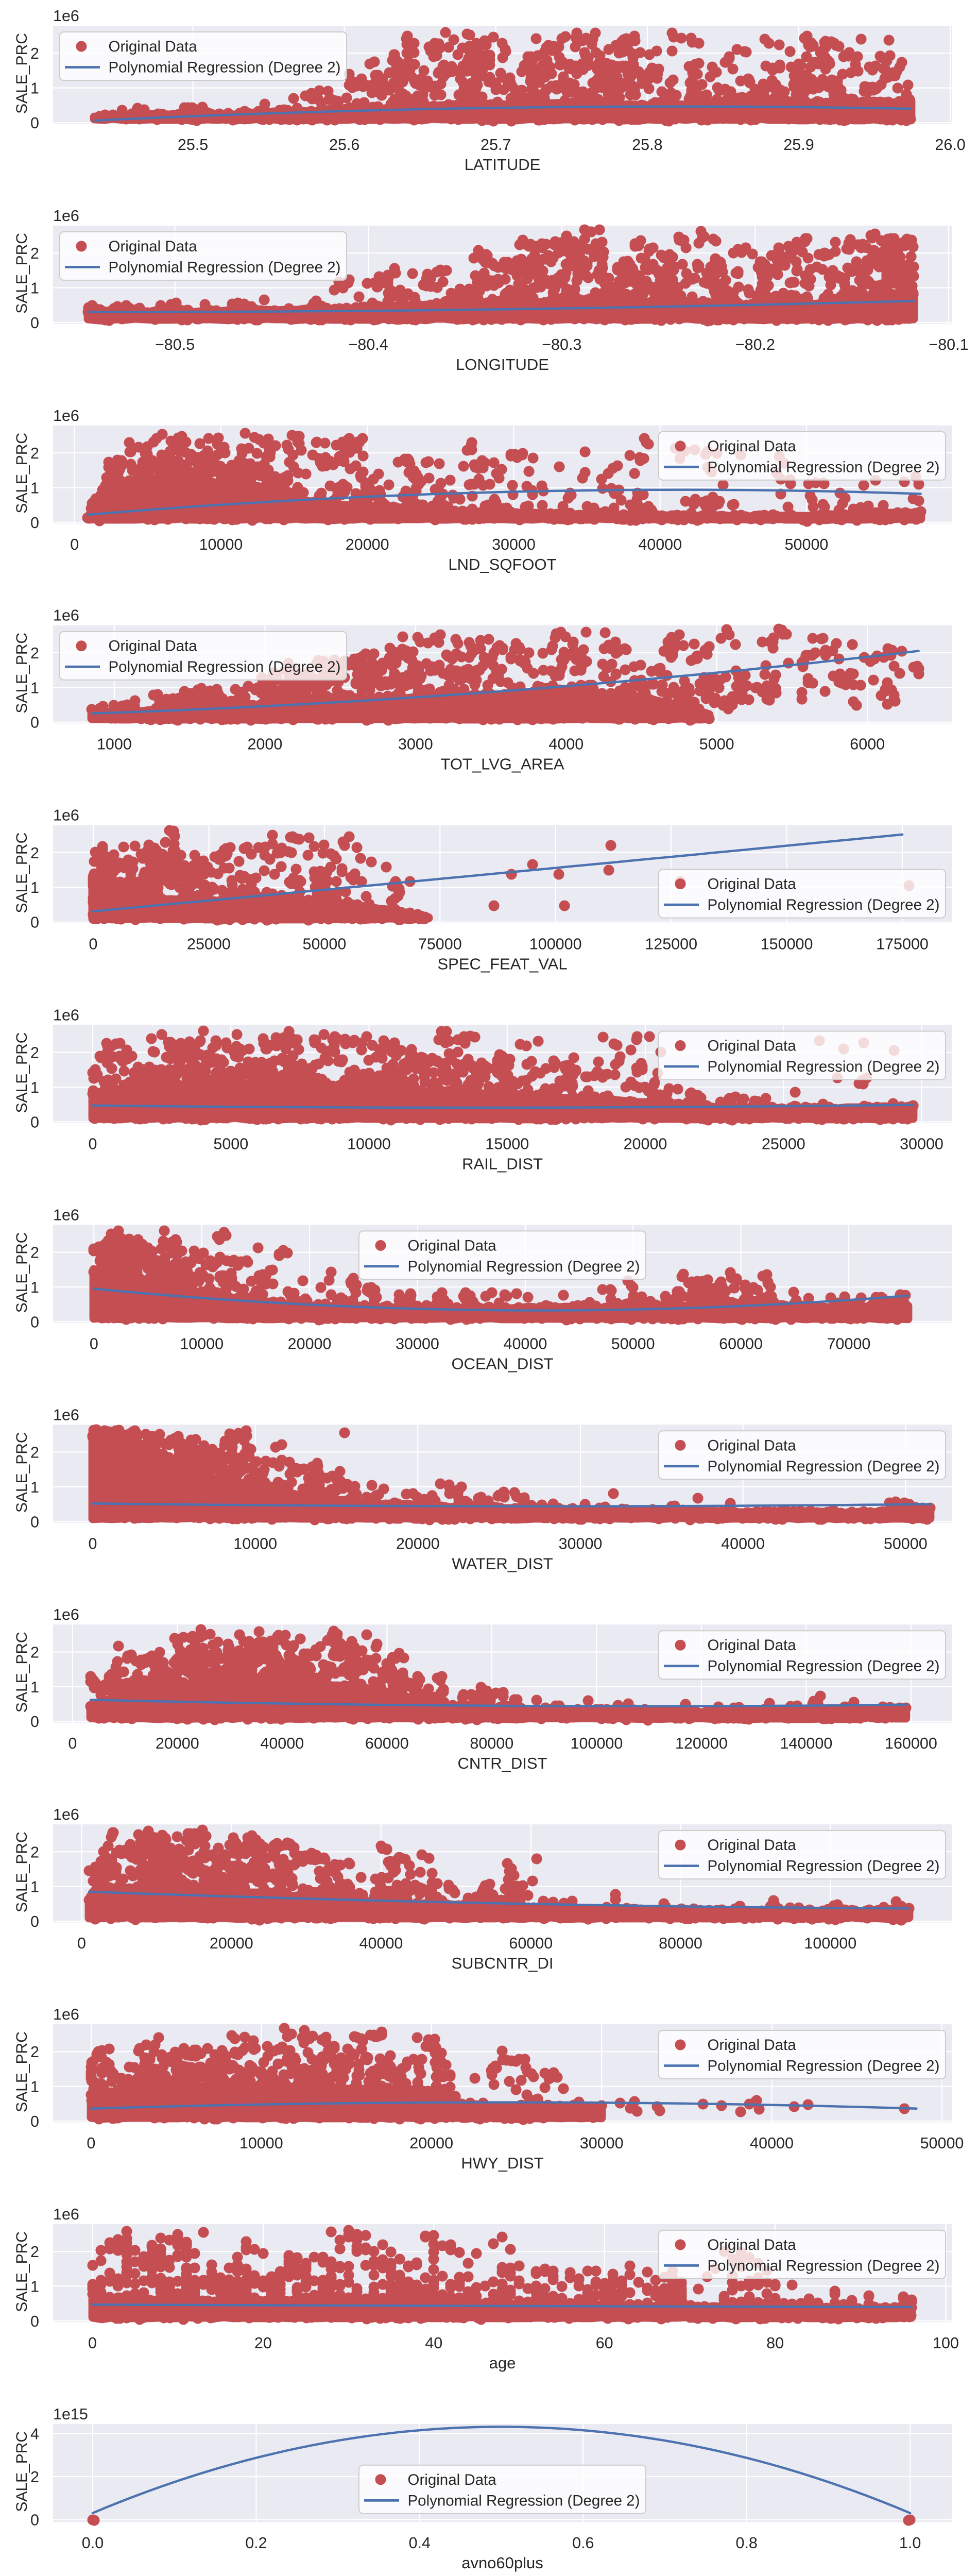 The image size is (978, 2576). I want to click on svg-text: 120000, so click(701, 1743).